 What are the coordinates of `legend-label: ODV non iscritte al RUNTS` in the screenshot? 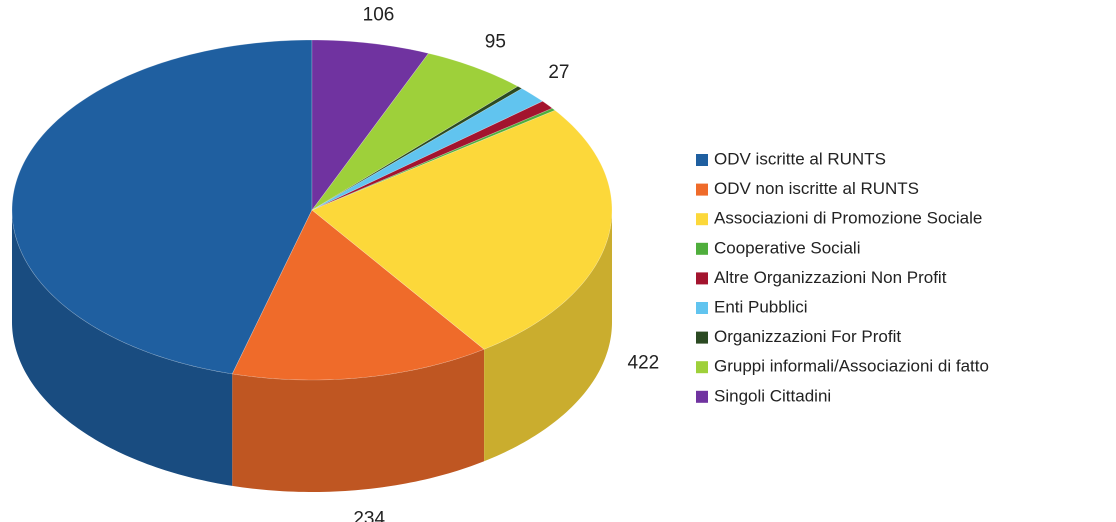 It's located at (816, 188).